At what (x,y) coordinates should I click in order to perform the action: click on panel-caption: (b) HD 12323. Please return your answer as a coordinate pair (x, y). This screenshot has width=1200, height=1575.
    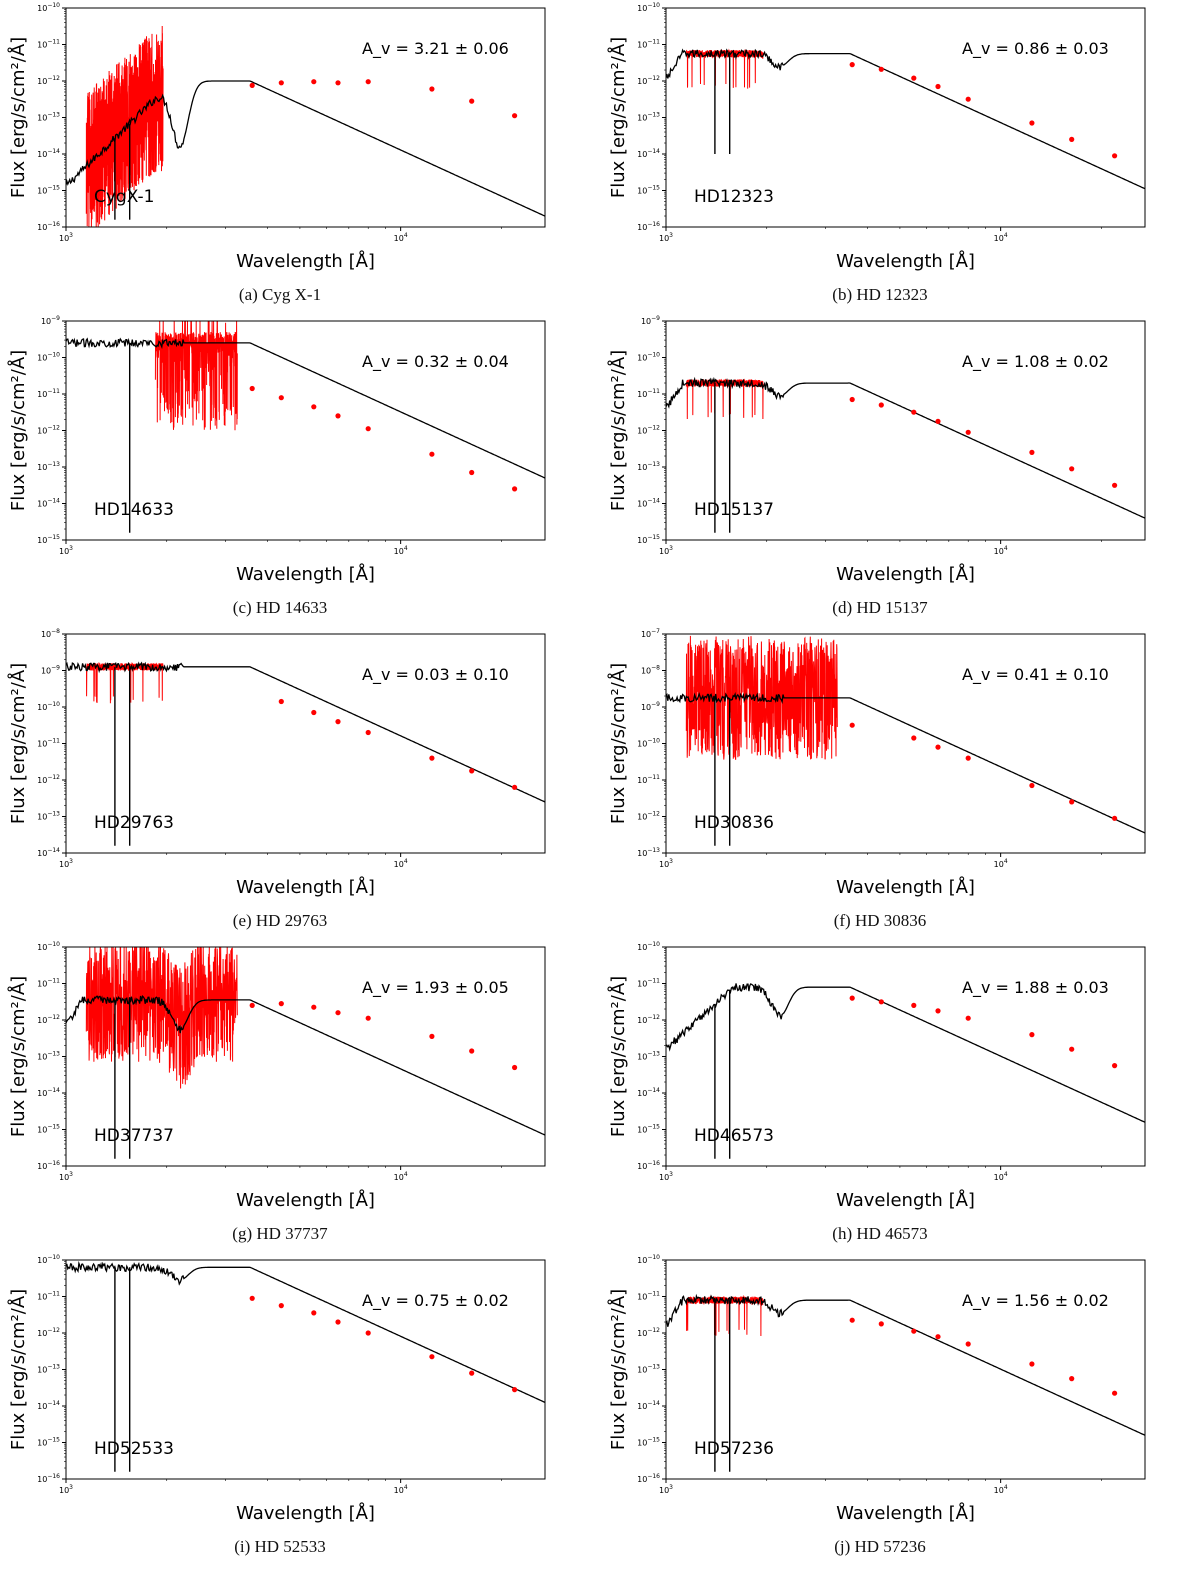
    Looking at the image, I should click on (880, 294).